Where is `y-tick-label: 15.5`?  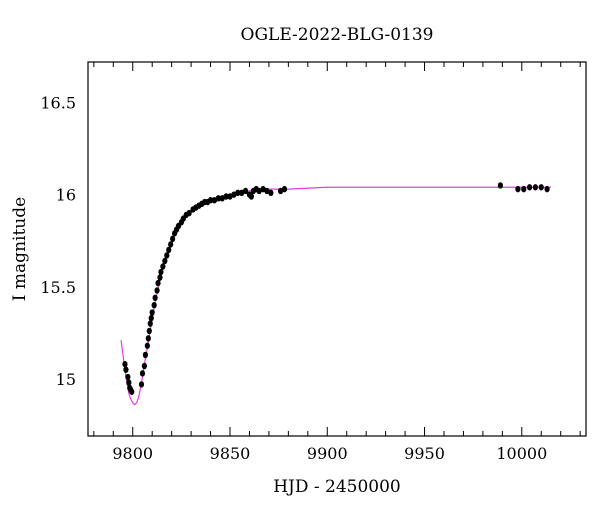 y-tick-label: 15.5 is located at coordinates (58, 287).